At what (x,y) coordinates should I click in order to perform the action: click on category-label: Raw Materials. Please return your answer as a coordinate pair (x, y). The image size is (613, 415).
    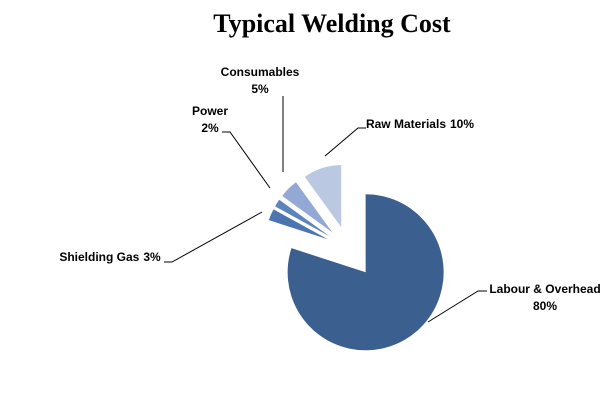
    Looking at the image, I should click on (406, 124).